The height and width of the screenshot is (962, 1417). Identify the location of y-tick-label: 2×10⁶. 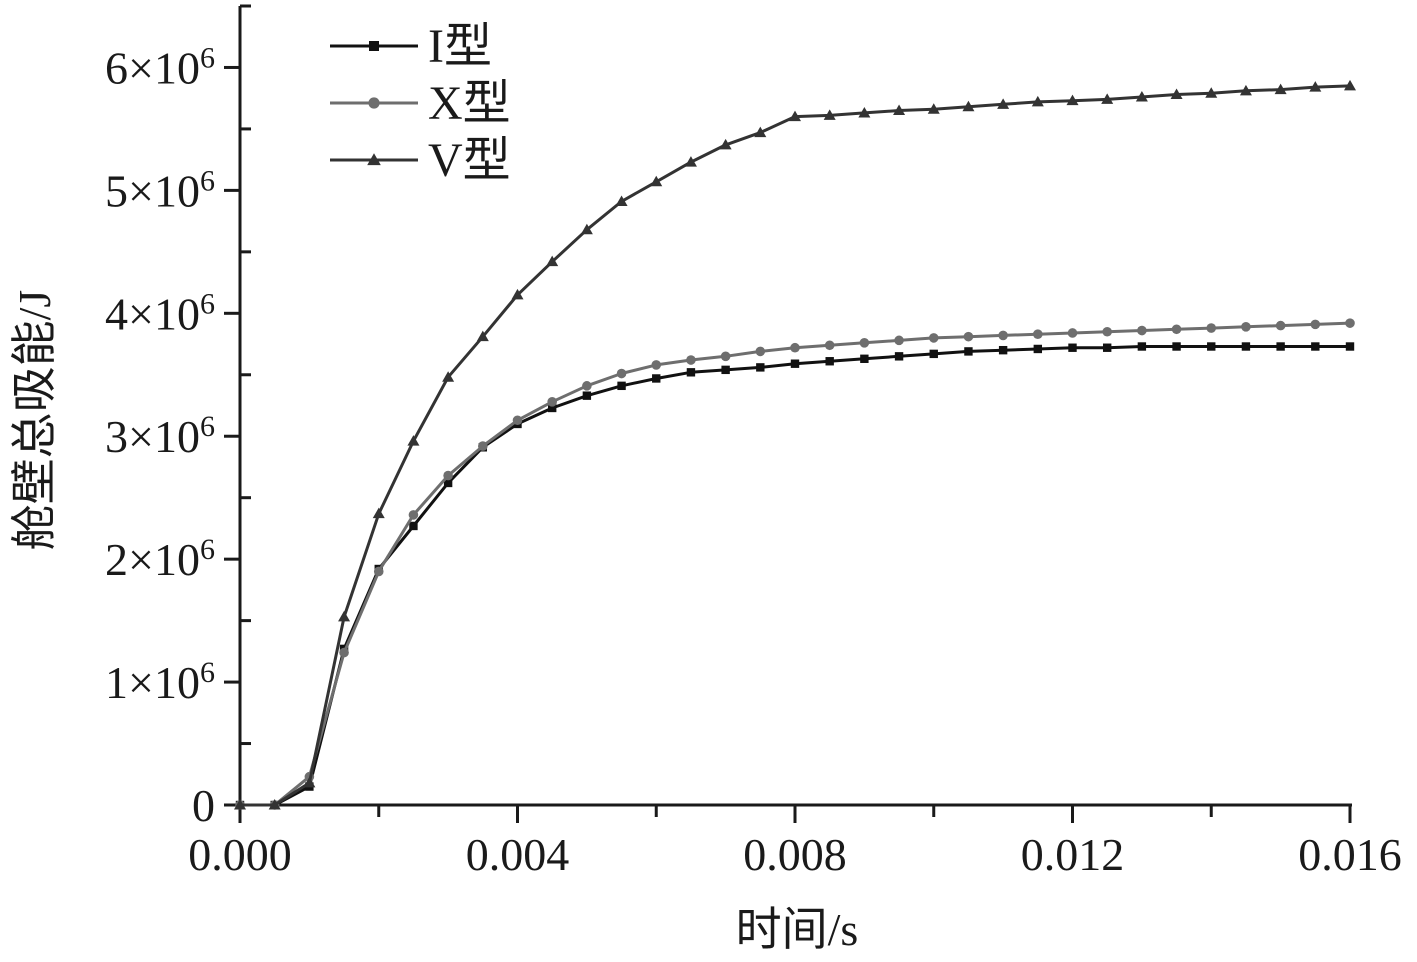
(160, 559).